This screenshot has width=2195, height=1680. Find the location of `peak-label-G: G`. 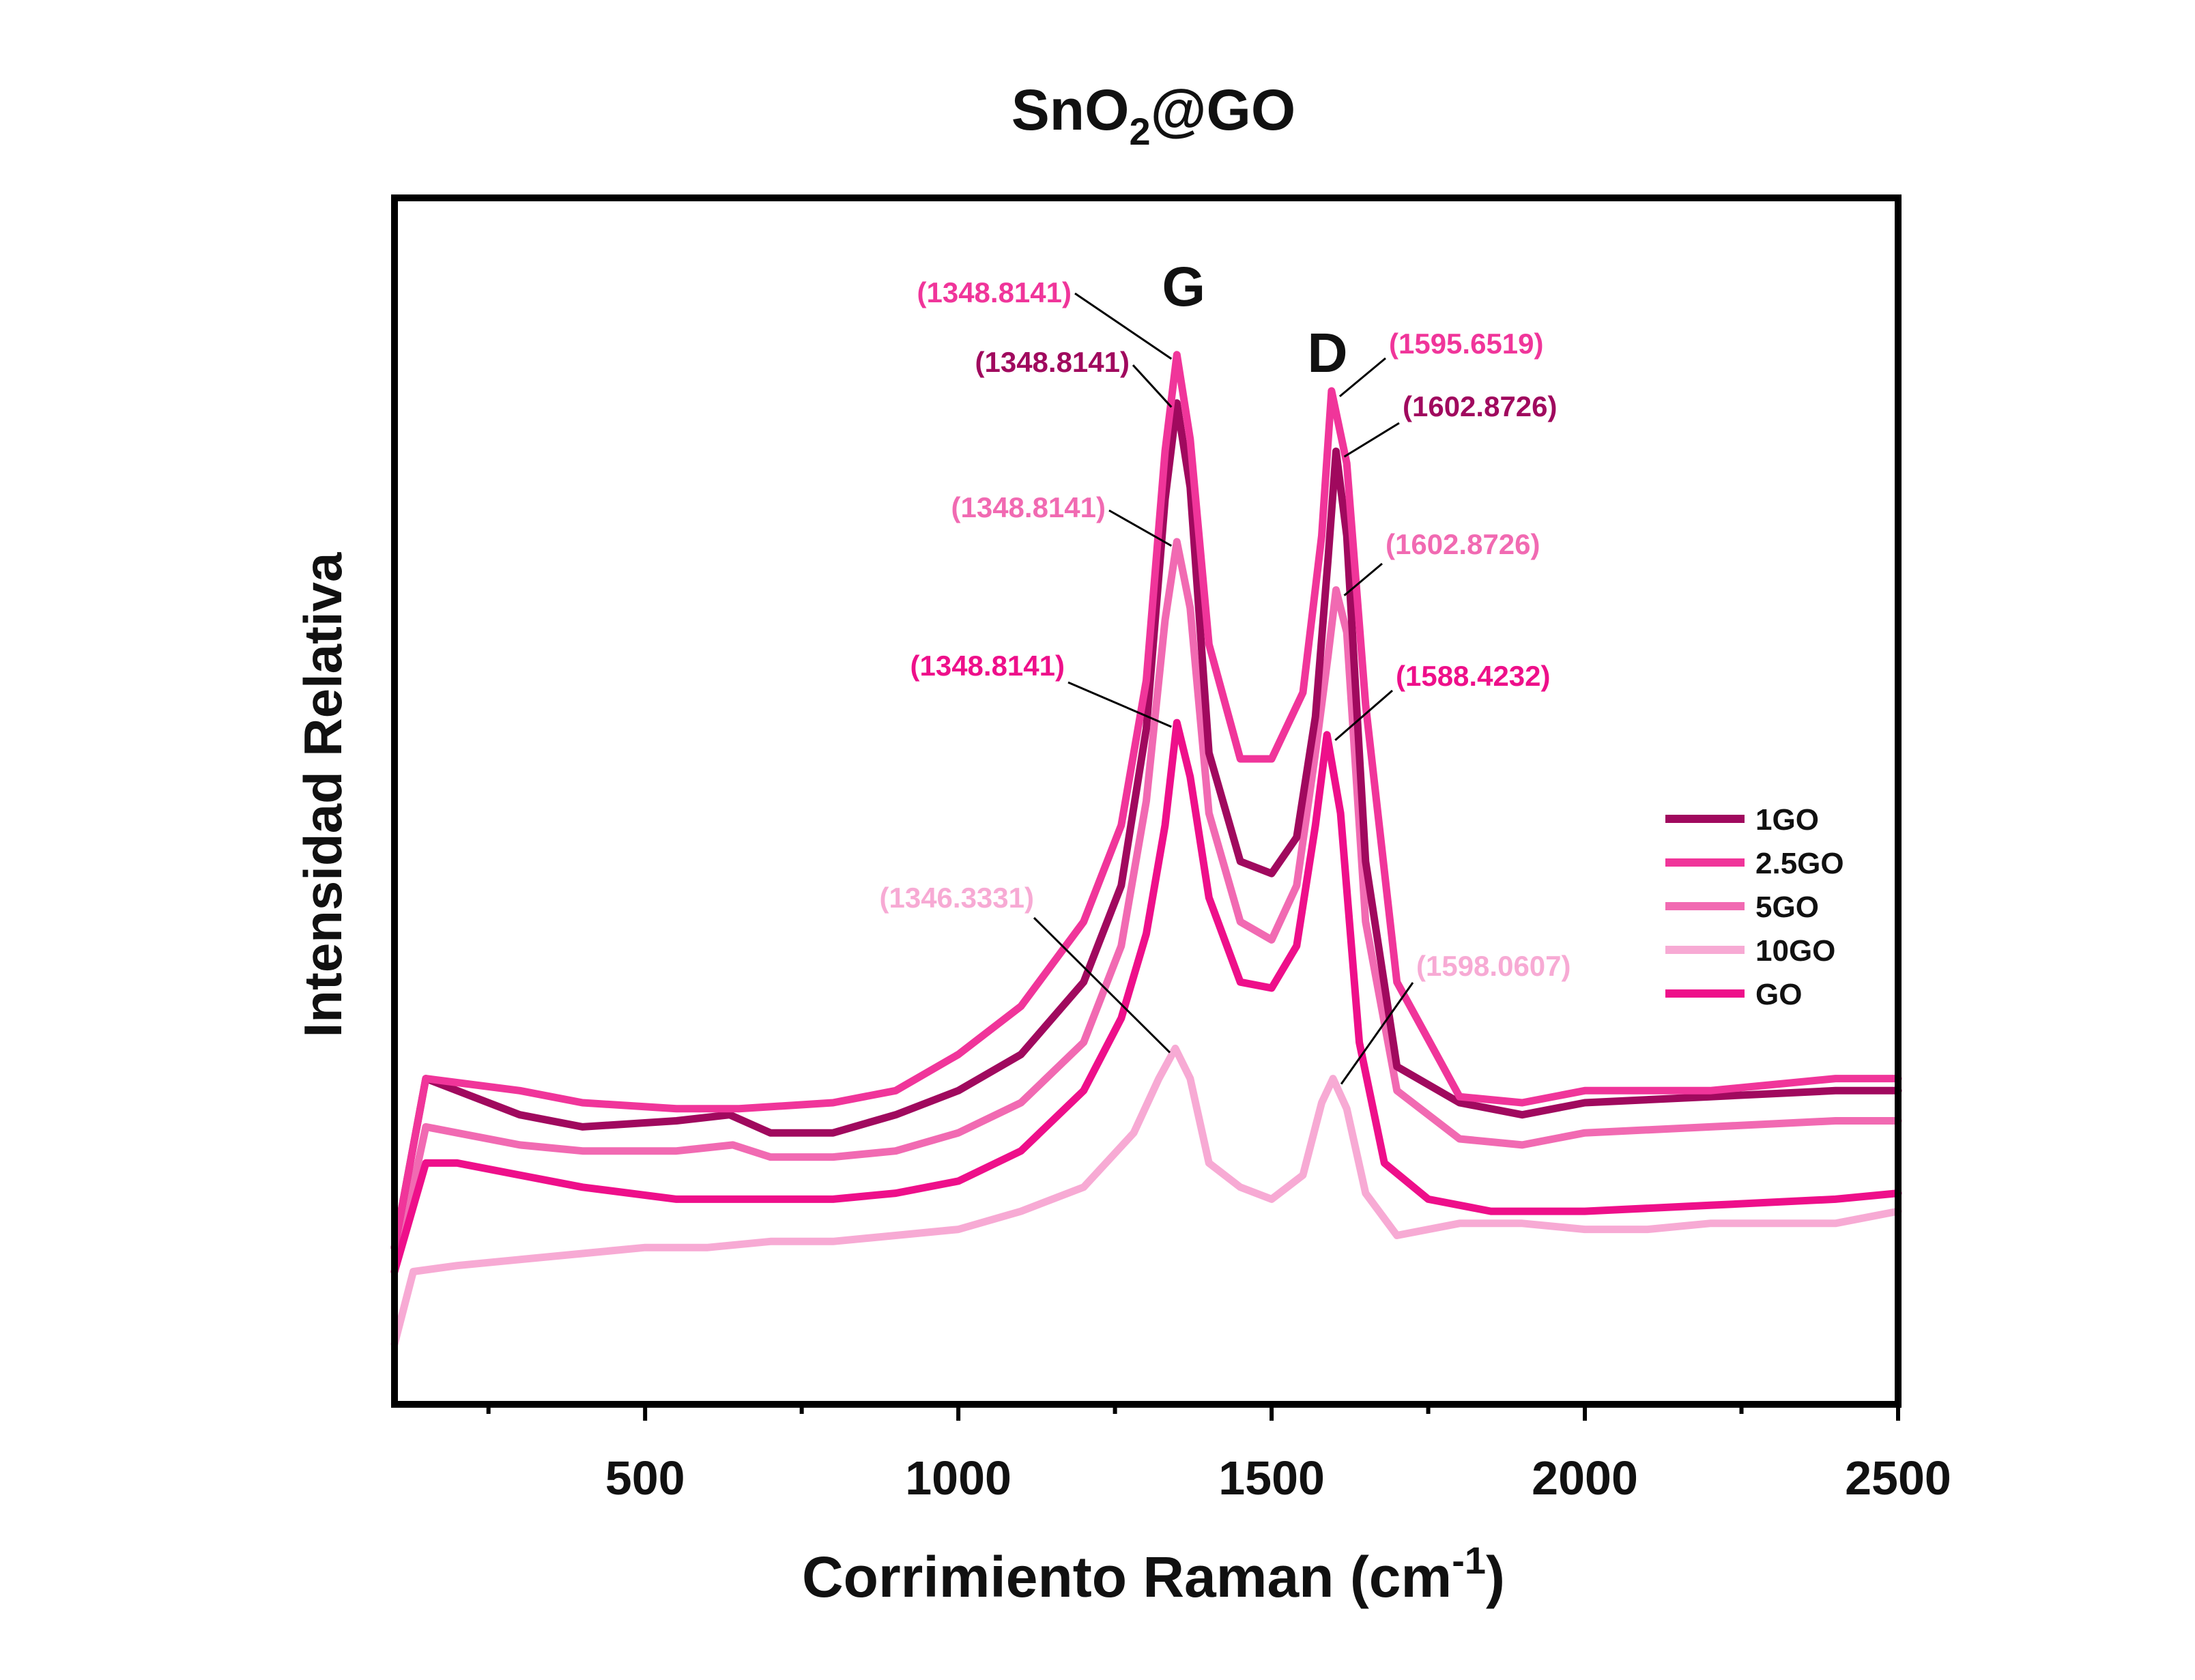

peak-label-G: G is located at coordinates (1183, 287).